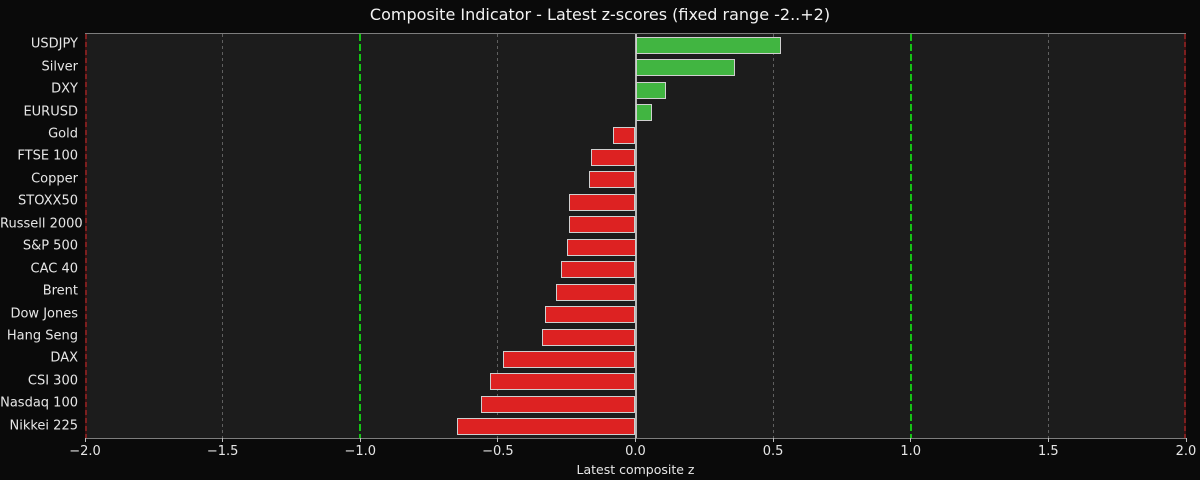 The image size is (1200, 480). Describe the element at coordinates (911, 451) in the screenshot. I see `xtick-label-1: 1.0` at that location.